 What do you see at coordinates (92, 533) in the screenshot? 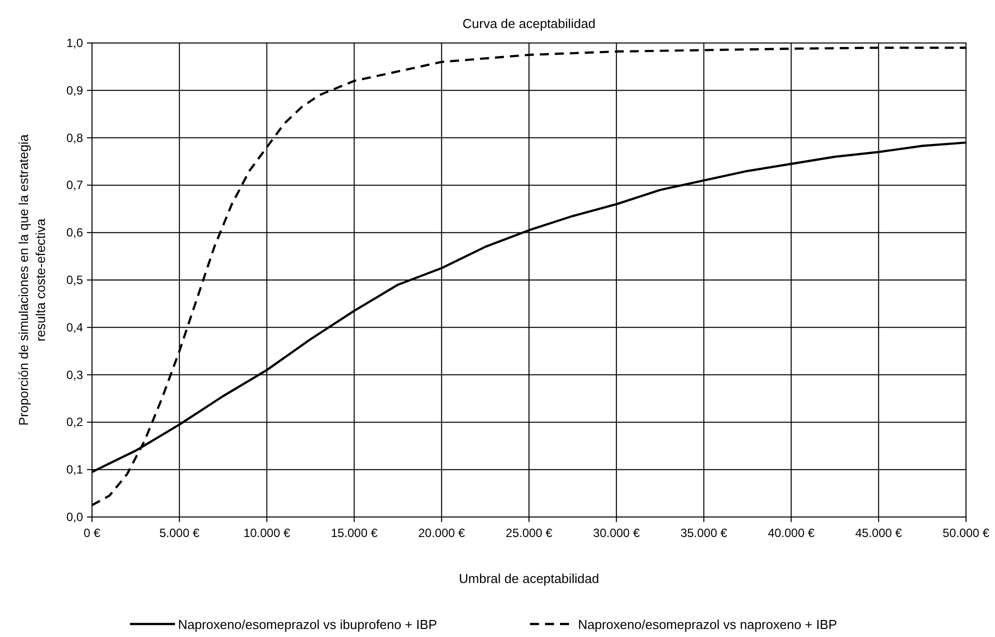
I see `x-tick-label: 0 €` at bounding box center [92, 533].